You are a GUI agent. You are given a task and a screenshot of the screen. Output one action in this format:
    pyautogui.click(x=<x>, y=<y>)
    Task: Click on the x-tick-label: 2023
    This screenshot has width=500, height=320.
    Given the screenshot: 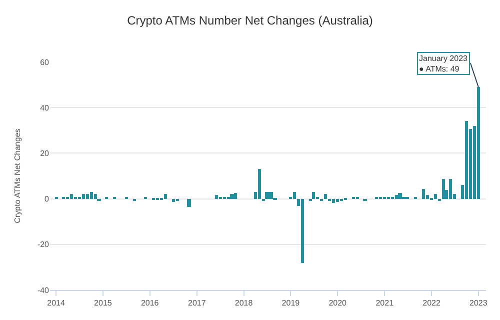 What is the action you would take?
    pyautogui.click(x=479, y=303)
    